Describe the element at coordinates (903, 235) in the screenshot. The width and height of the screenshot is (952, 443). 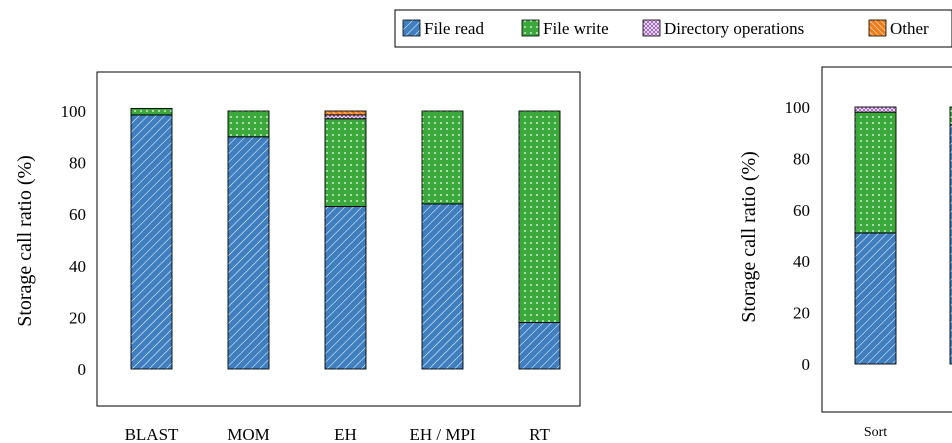
I see `bars-right` at that location.